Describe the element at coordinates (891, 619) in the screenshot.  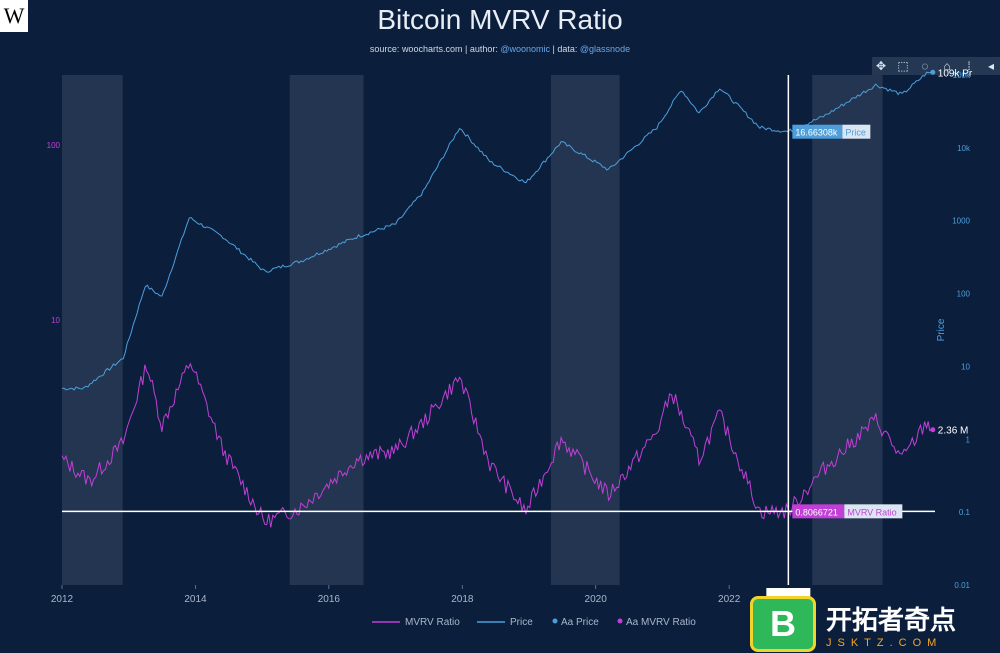
I see `watermark-cn: 开拓者奇点` at that location.